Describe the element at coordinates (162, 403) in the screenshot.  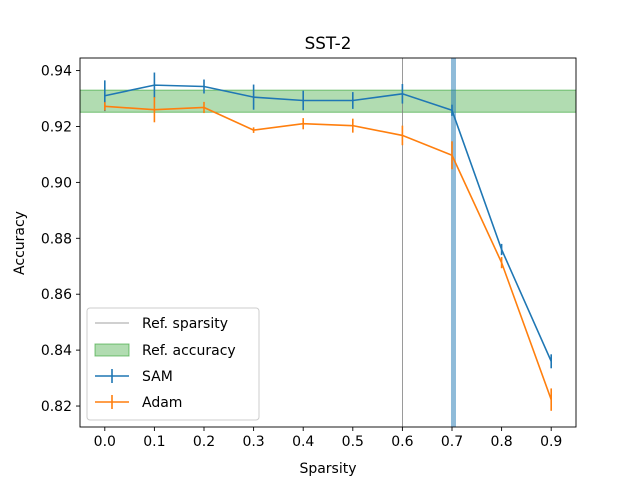
I see `legend-label-adam: Adam` at that location.